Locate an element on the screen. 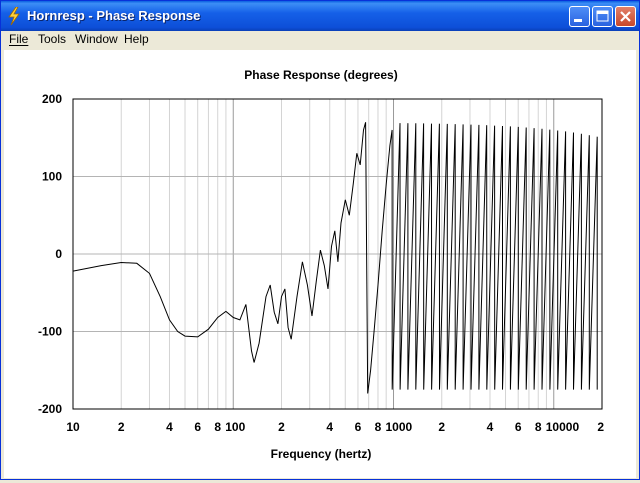  x-axis: 10 2 4 6 8 100 2 4 6 8 1000 2 4 6 8 10000 2 is located at coordinates (335, 427).